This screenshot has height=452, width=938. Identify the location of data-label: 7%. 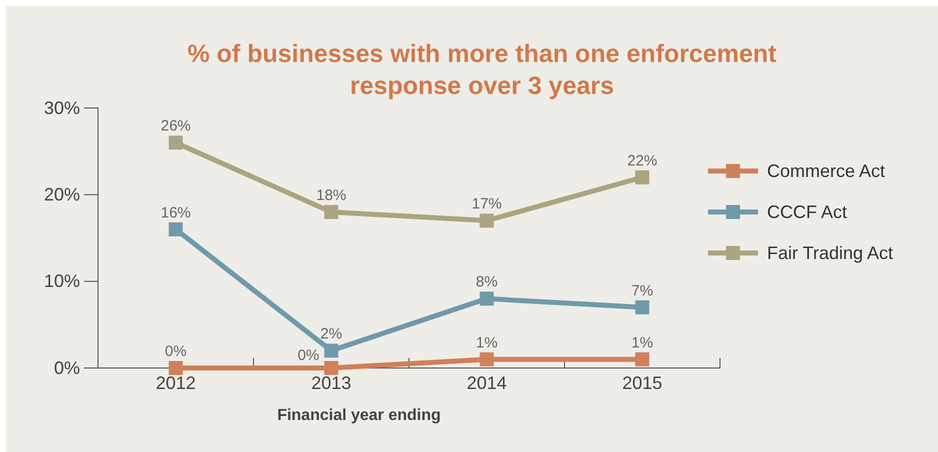
(642, 291).